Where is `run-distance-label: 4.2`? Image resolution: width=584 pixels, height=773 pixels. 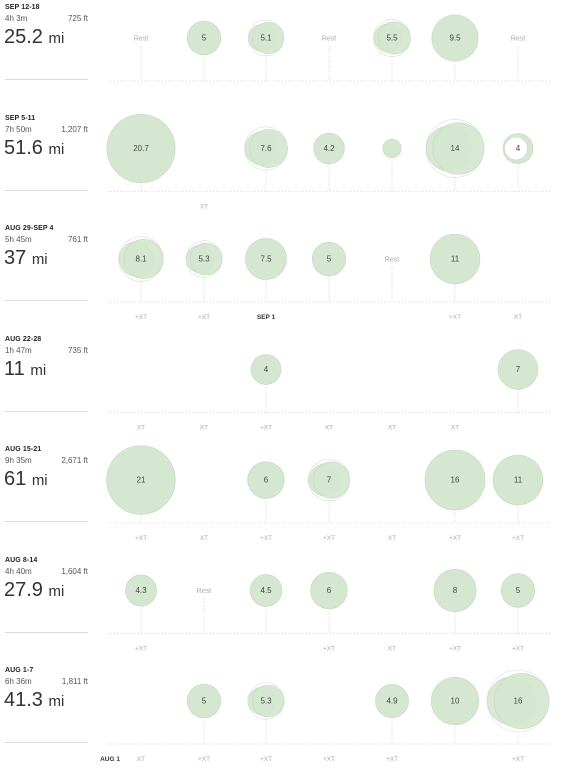 run-distance-label: 4.2 is located at coordinates (329, 148).